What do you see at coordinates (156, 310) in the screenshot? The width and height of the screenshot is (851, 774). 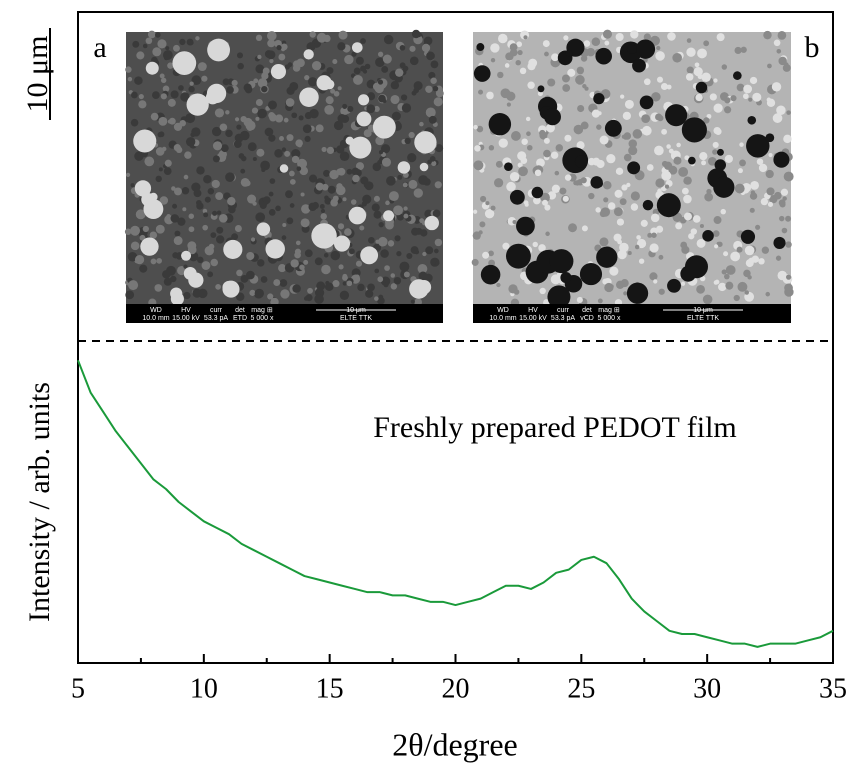 I see `info-text: WD` at bounding box center [156, 310].